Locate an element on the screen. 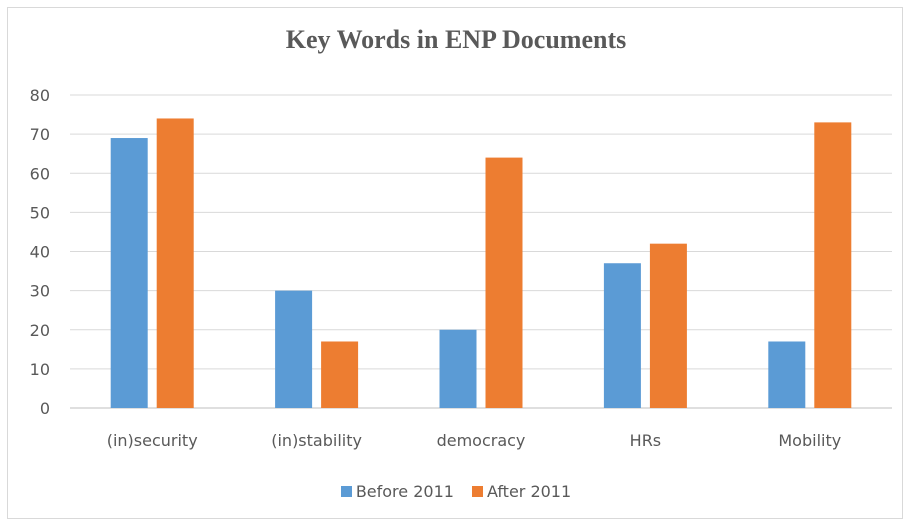 The height and width of the screenshot is (527, 912). x-tick-label: (in)security is located at coordinates (152, 440).